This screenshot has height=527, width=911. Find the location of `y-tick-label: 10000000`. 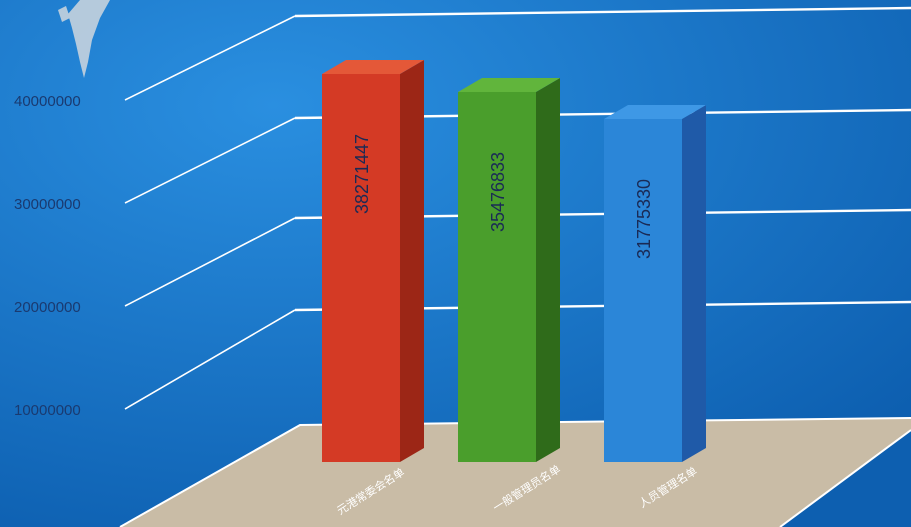

y-tick-label: 10000000 is located at coordinates (47, 410).